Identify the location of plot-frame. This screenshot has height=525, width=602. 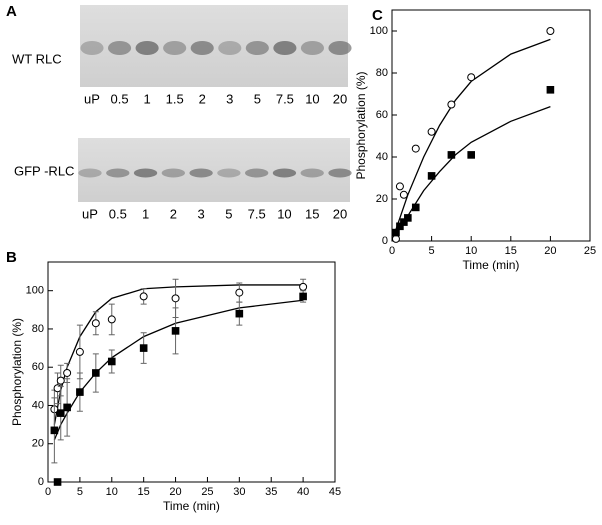
(491, 125).